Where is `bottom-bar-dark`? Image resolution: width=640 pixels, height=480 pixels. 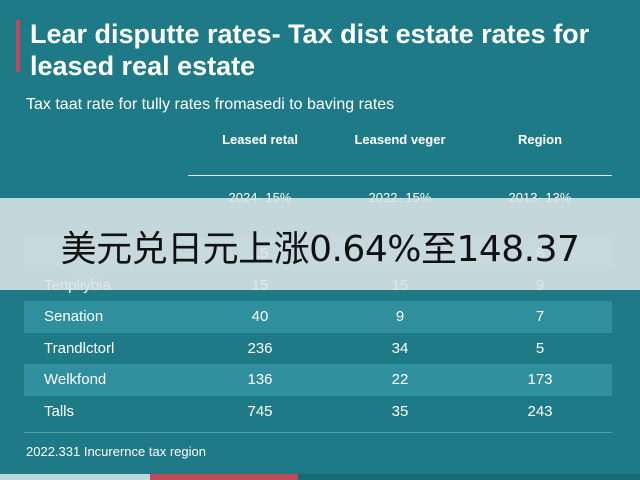 bottom-bar-dark is located at coordinates (469, 477).